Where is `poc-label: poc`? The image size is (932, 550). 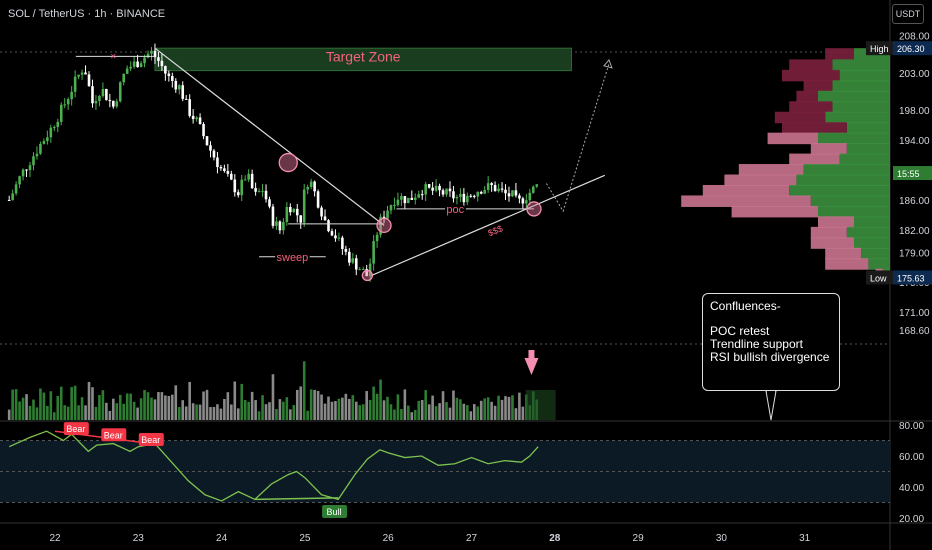
poc-label: poc is located at coordinates (455, 210).